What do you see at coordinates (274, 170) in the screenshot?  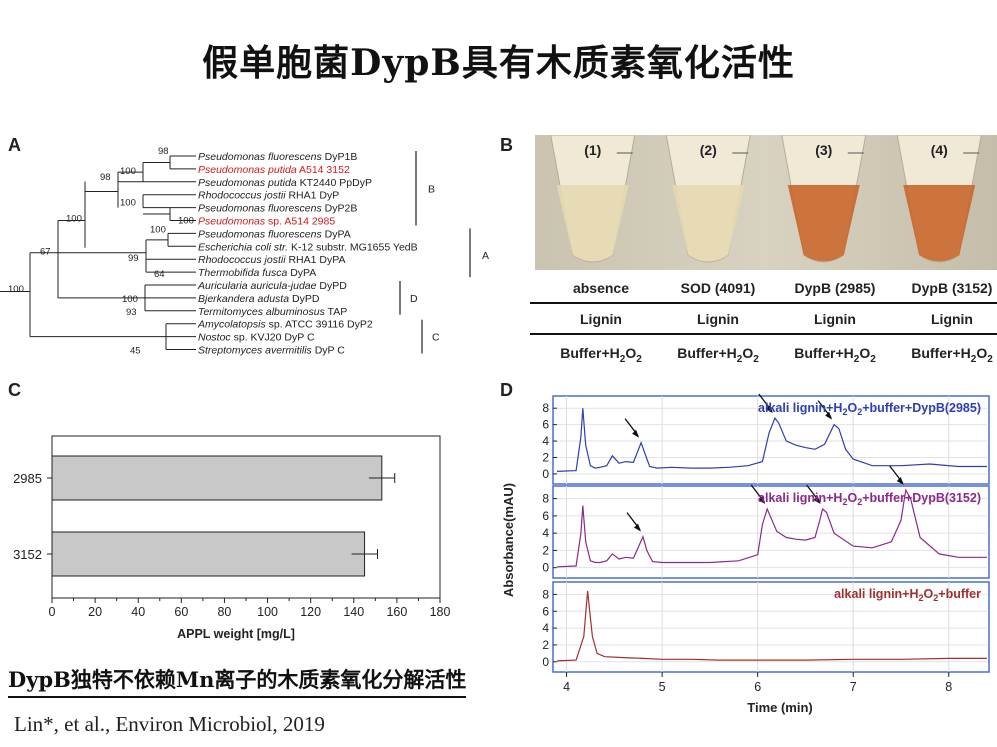 I see `tree-leaf: Pseudomonas putida A514 3152` at bounding box center [274, 170].